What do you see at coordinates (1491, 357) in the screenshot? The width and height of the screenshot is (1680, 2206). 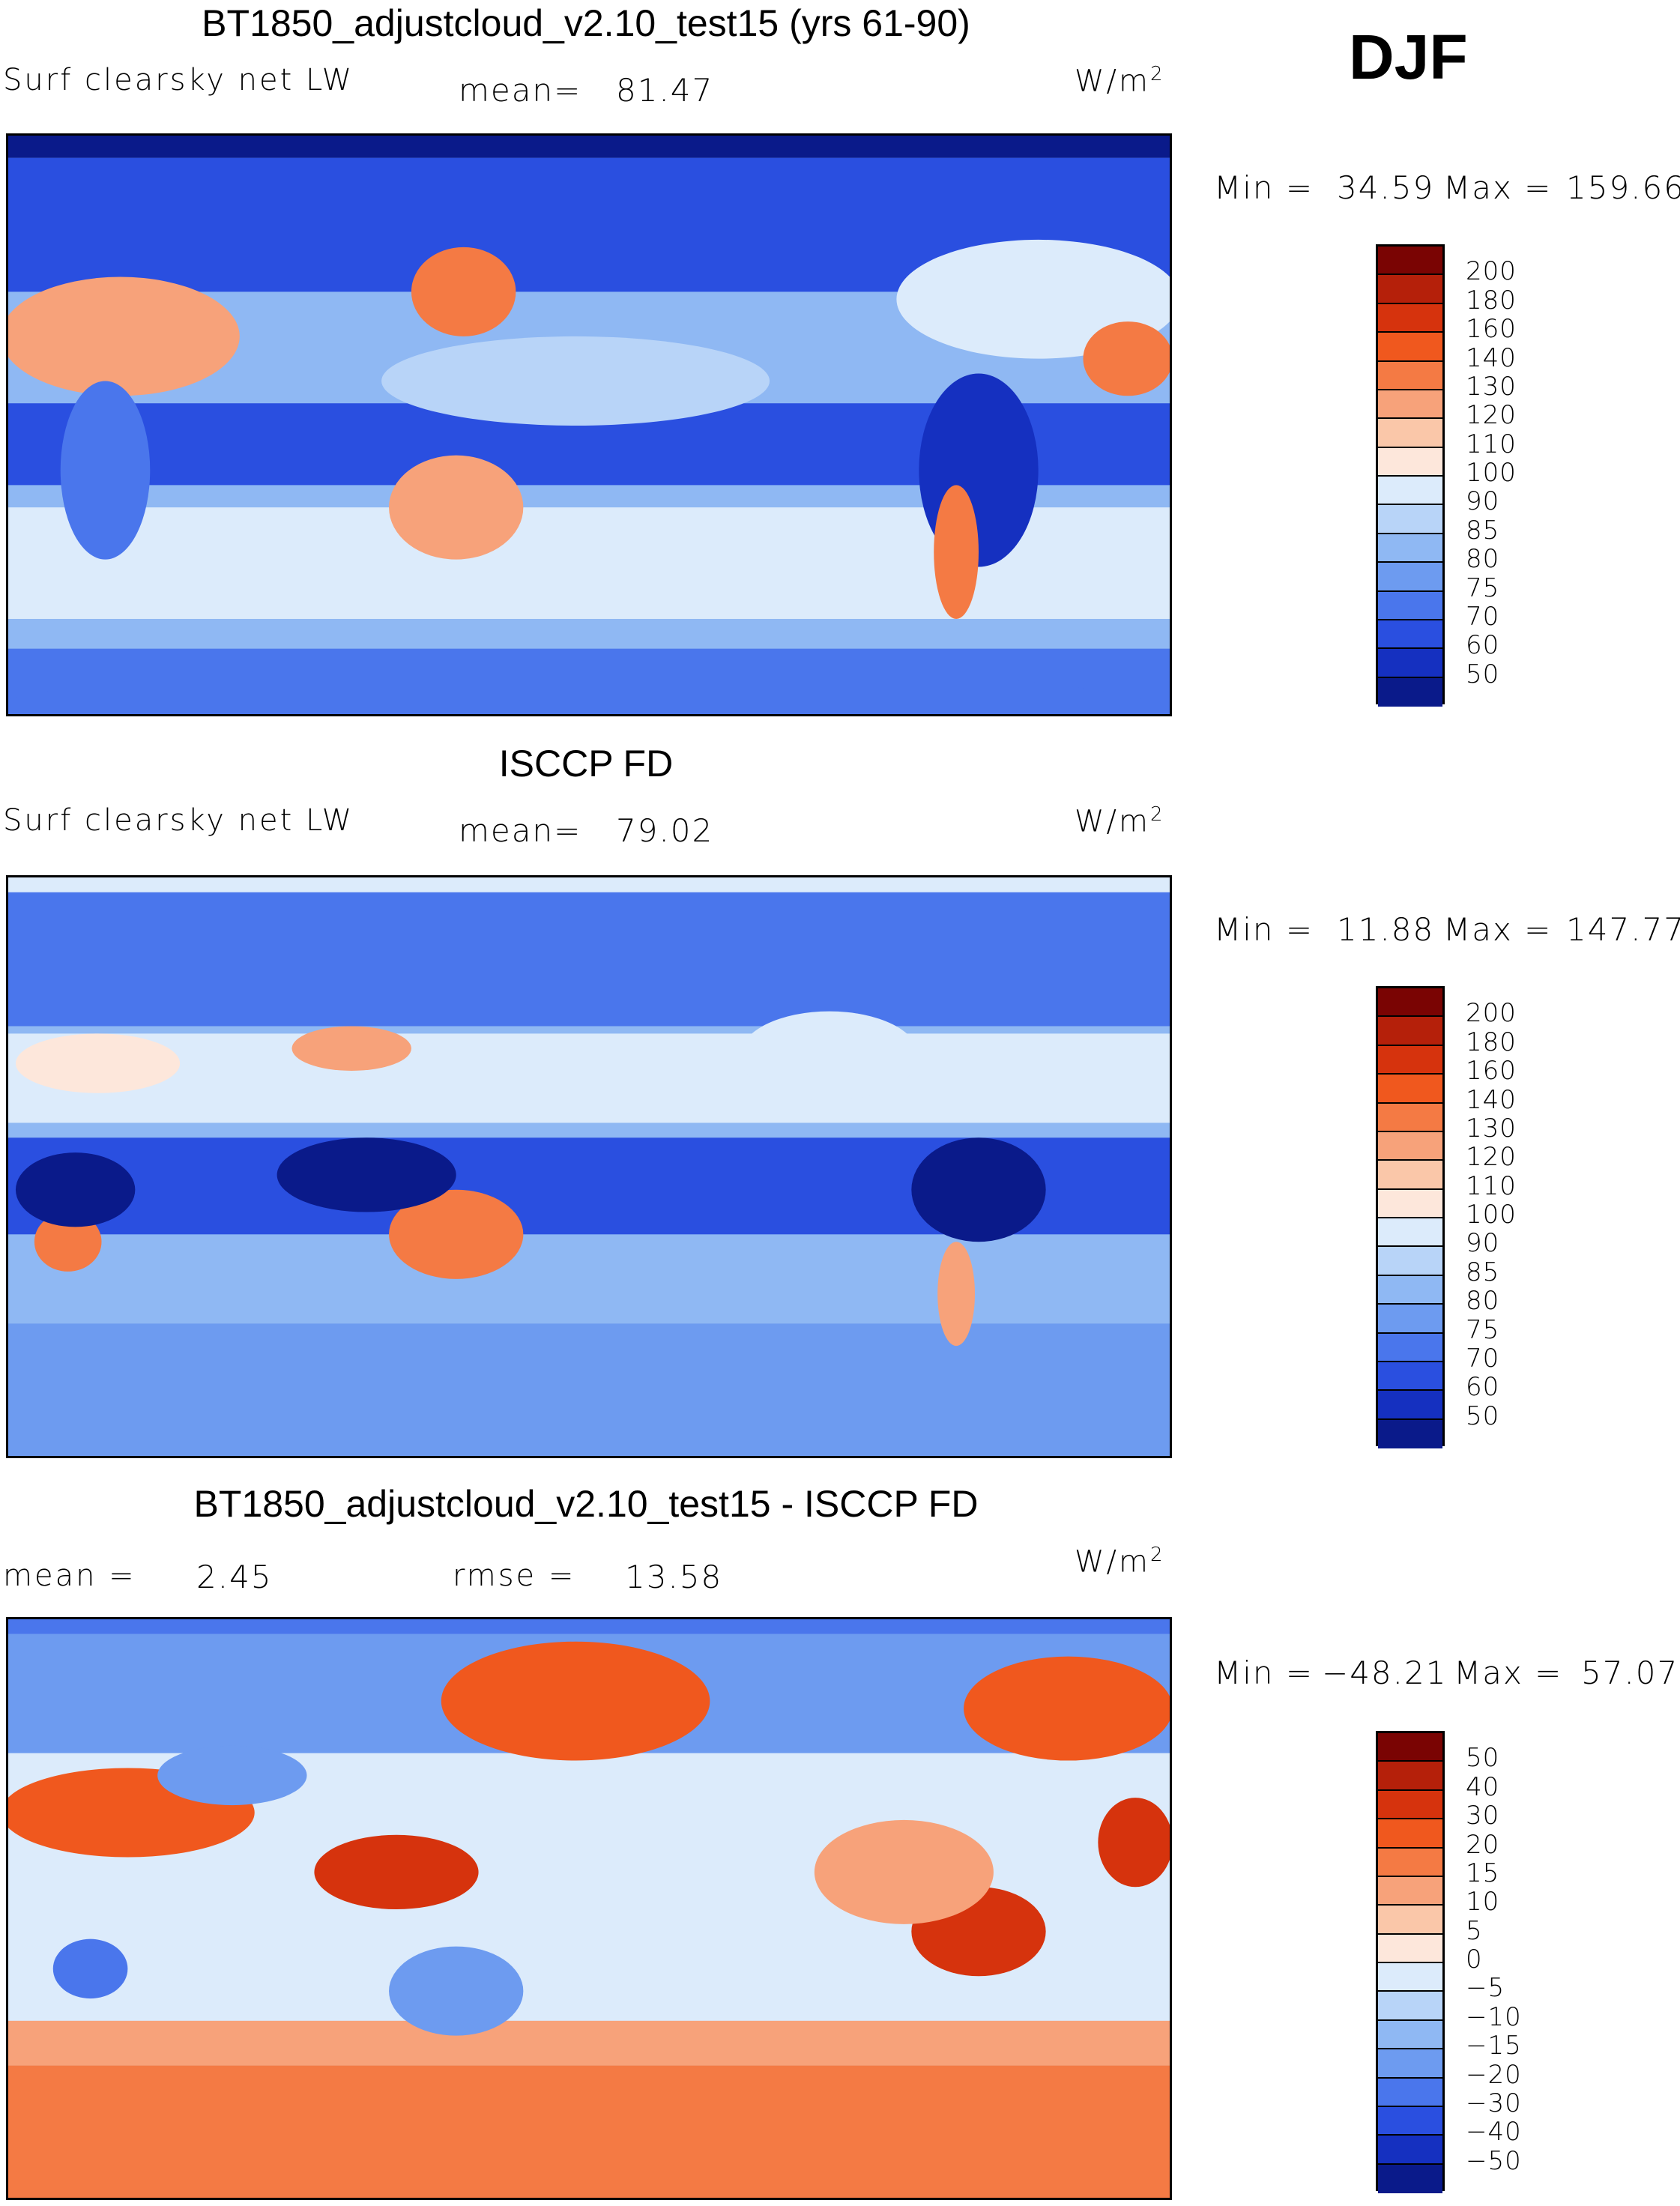 I see `panel-1-colorbar-tick-label: 140` at bounding box center [1491, 357].